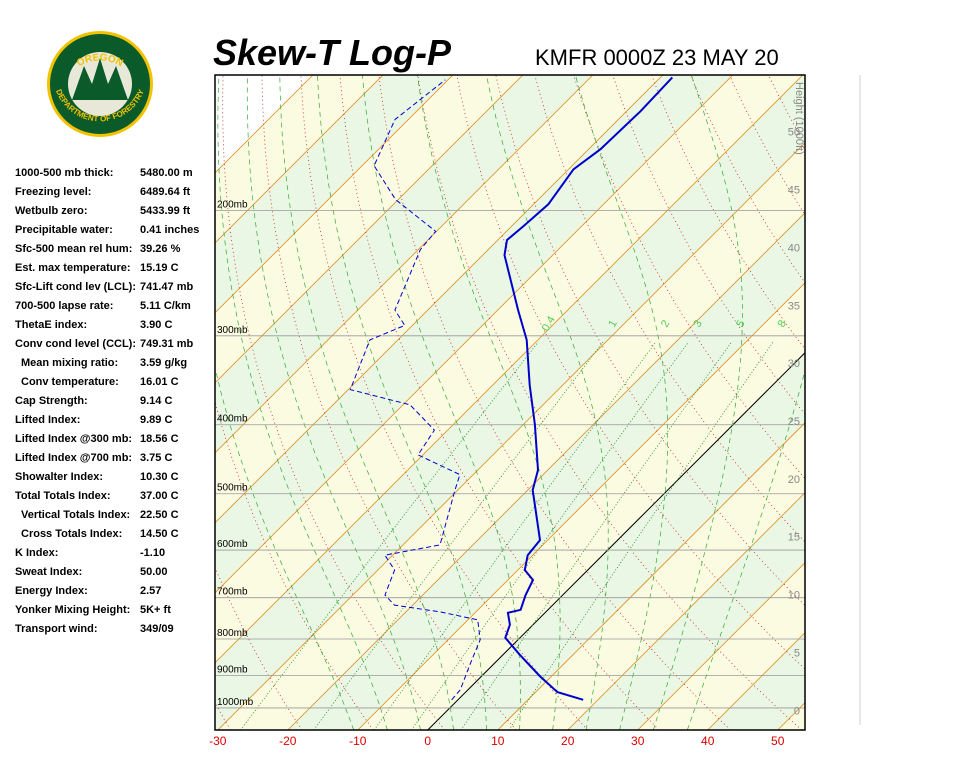 The width and height of the screenshot is (960, 768). I want to click on index-label: Yonker Mixing Height:, so click(72, 610).